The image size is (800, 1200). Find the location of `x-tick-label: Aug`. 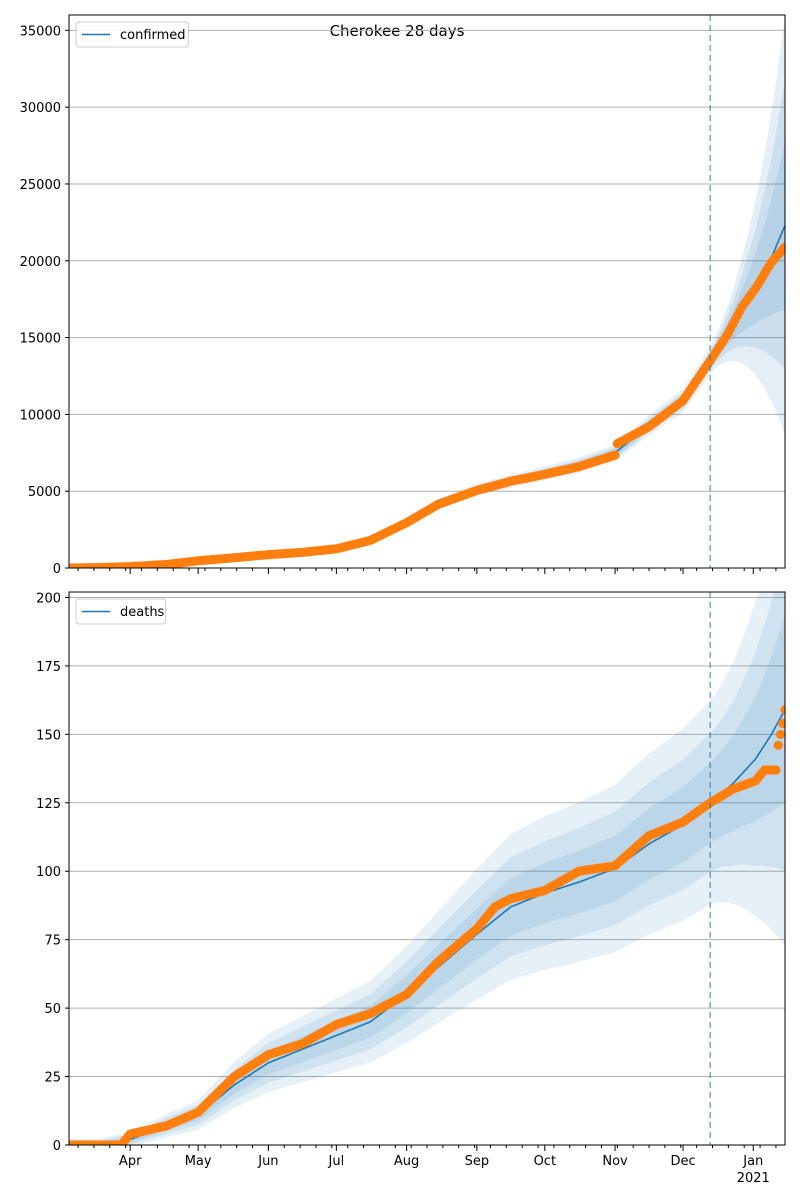

x-tick-label: Aug is located at coordinates (406, 1161).